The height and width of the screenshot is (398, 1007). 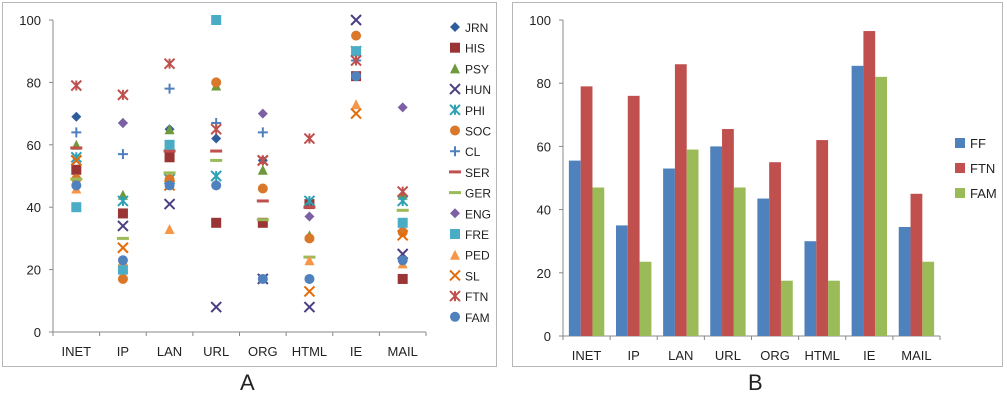 What do you see at coordinates (455, 47) in the screenshot?
I see `legend-marker-his` at bounding box center [455, 47].